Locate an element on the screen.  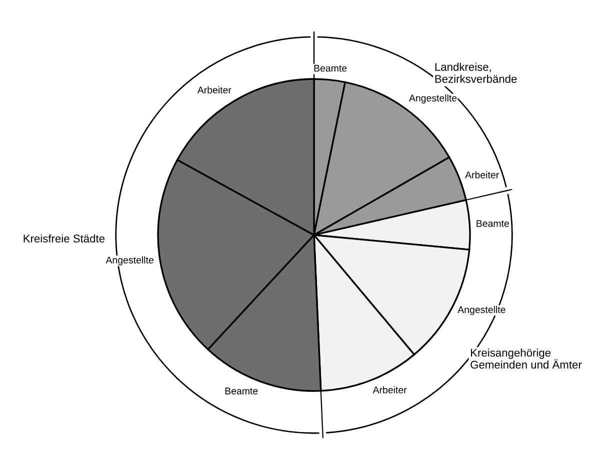
text: Landkreise, Bezirksverbände is located at coordinates (476, 72).